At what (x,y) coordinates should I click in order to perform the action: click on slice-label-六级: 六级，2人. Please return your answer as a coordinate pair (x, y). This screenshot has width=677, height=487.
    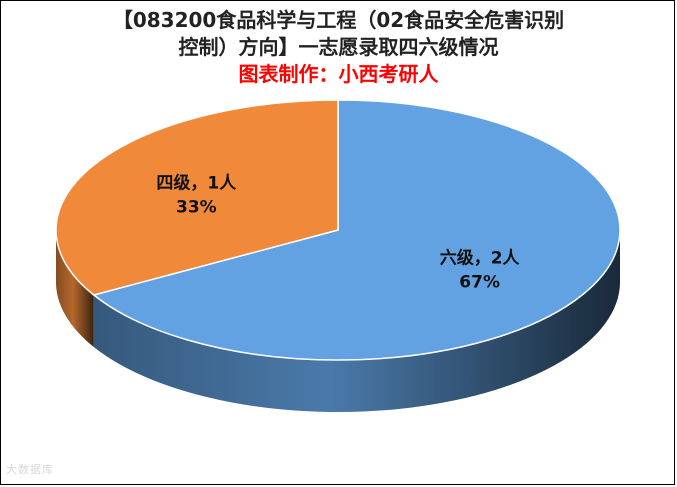
    Looking at the image, I should click on (480, 258).